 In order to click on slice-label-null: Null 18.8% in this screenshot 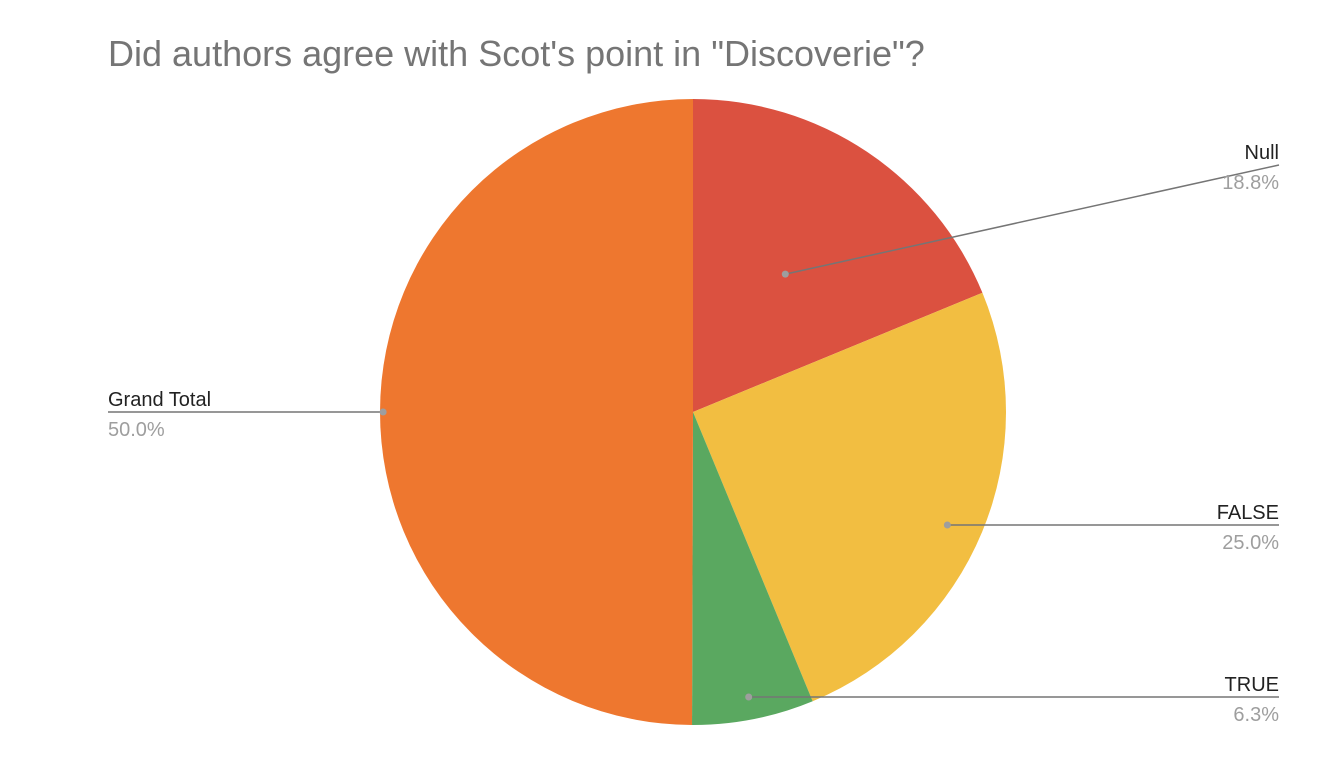, I will do `click(1030, 210)`.